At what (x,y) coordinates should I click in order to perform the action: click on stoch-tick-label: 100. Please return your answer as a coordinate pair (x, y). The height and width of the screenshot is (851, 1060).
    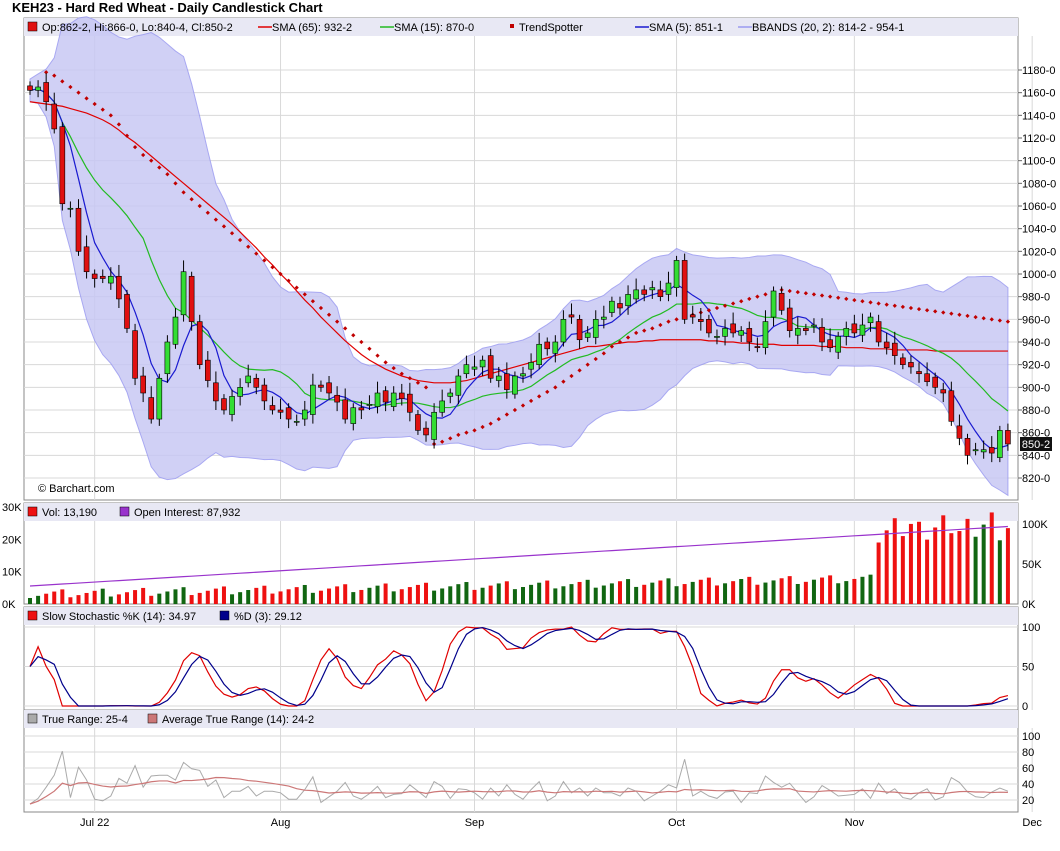
    Looking at the image, I should click on (1031, 628).